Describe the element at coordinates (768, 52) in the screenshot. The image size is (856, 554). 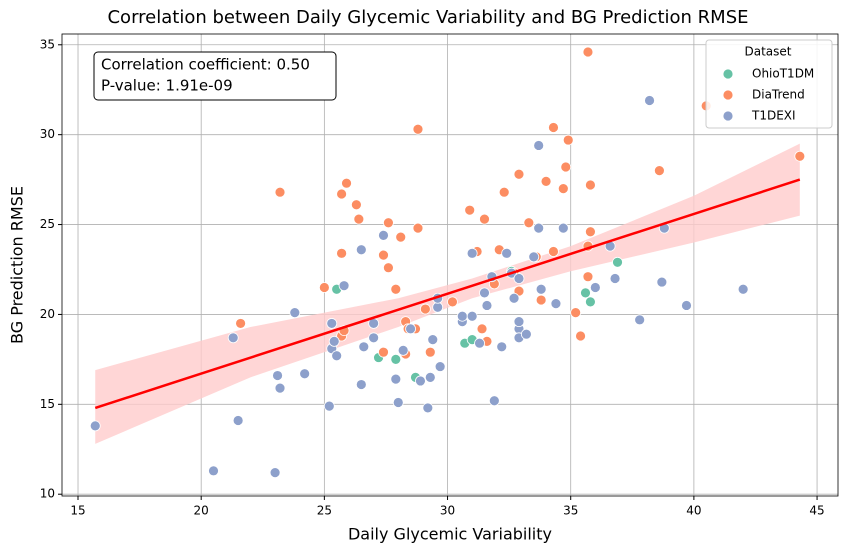
I see `legend-title: Dataset` at that location.